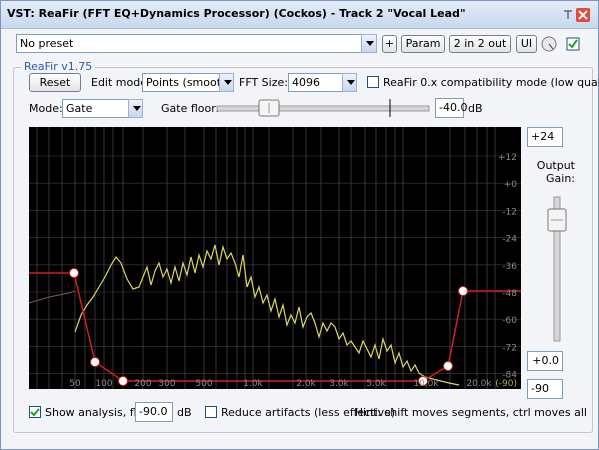 The height and width of the screenshot is (450, 599). I want to click on reset-button: Reset, so click(55, 82).